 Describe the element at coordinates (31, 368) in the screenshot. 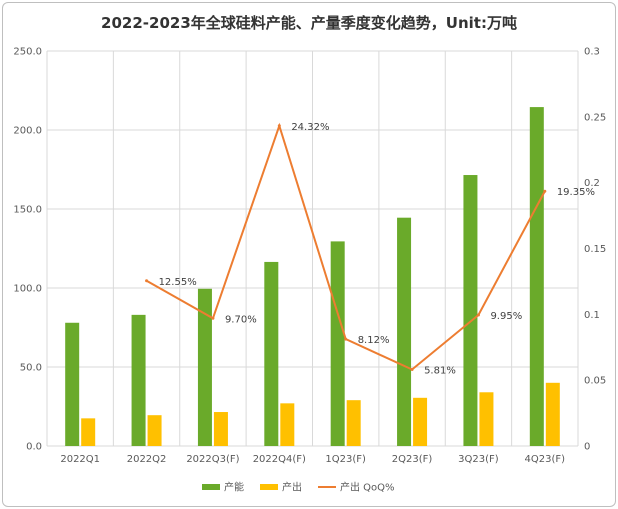

I see `y-left-tick-label: 50.0` at that location.